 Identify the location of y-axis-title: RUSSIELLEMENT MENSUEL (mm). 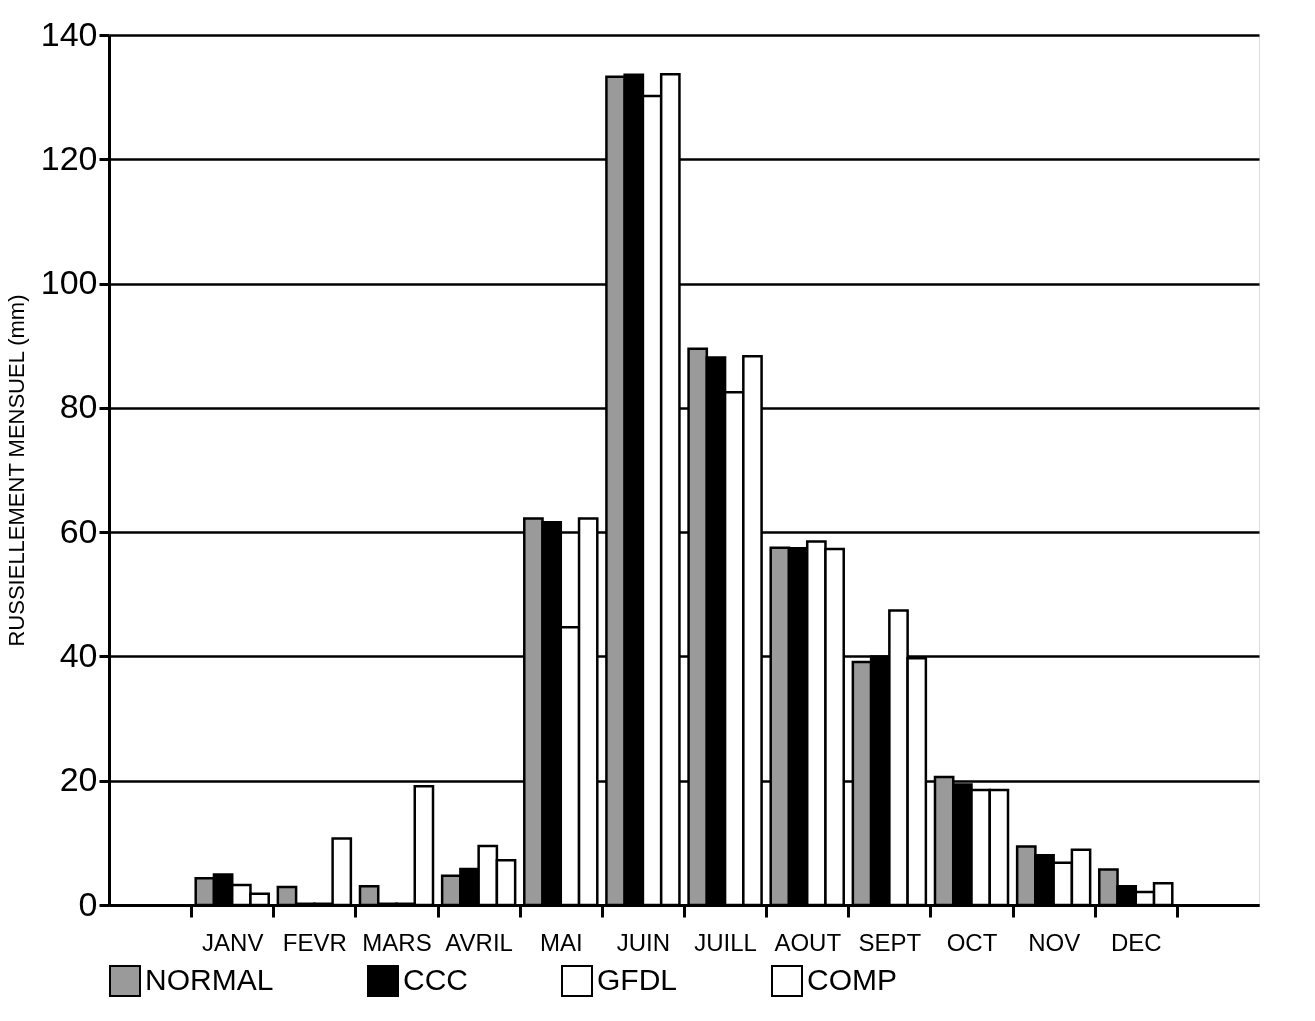
(16, 470).